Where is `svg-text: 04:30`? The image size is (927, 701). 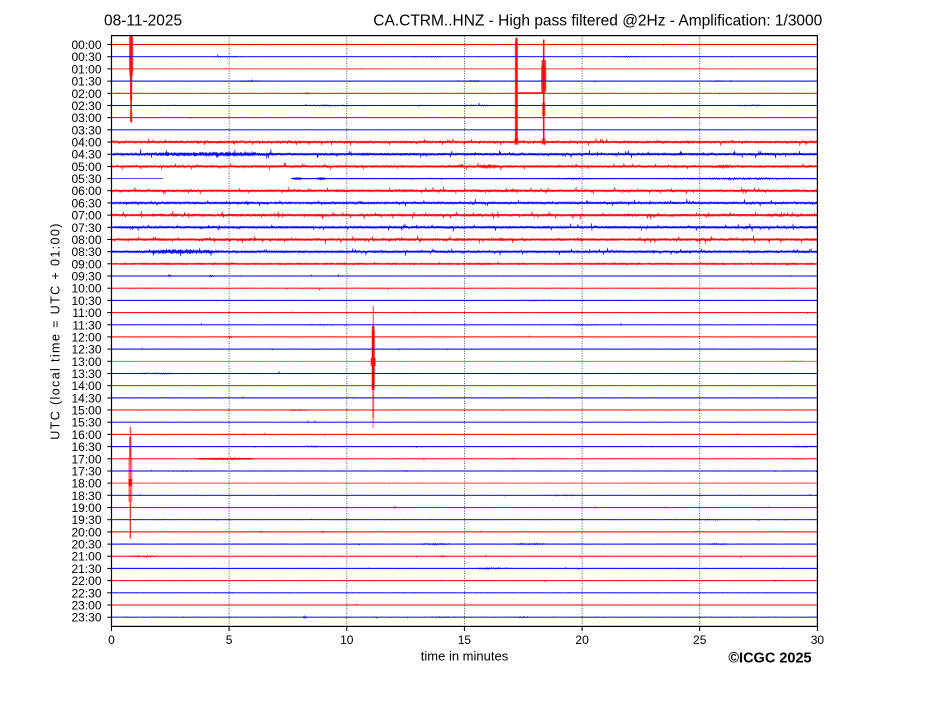 svg-text: 04:30 is located at coordinates (86, 155).